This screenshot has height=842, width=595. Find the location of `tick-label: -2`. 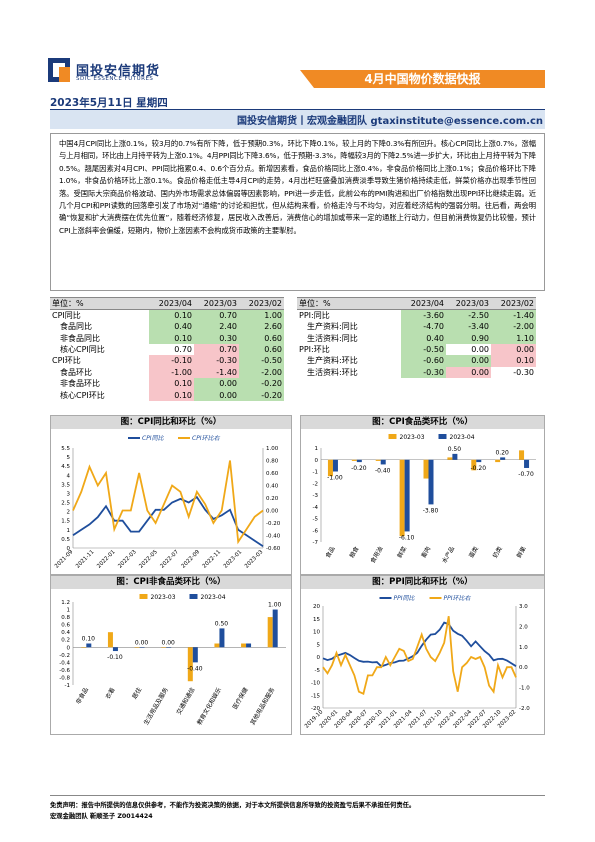

tick-label: -2 is located at coordinates (315, 484).